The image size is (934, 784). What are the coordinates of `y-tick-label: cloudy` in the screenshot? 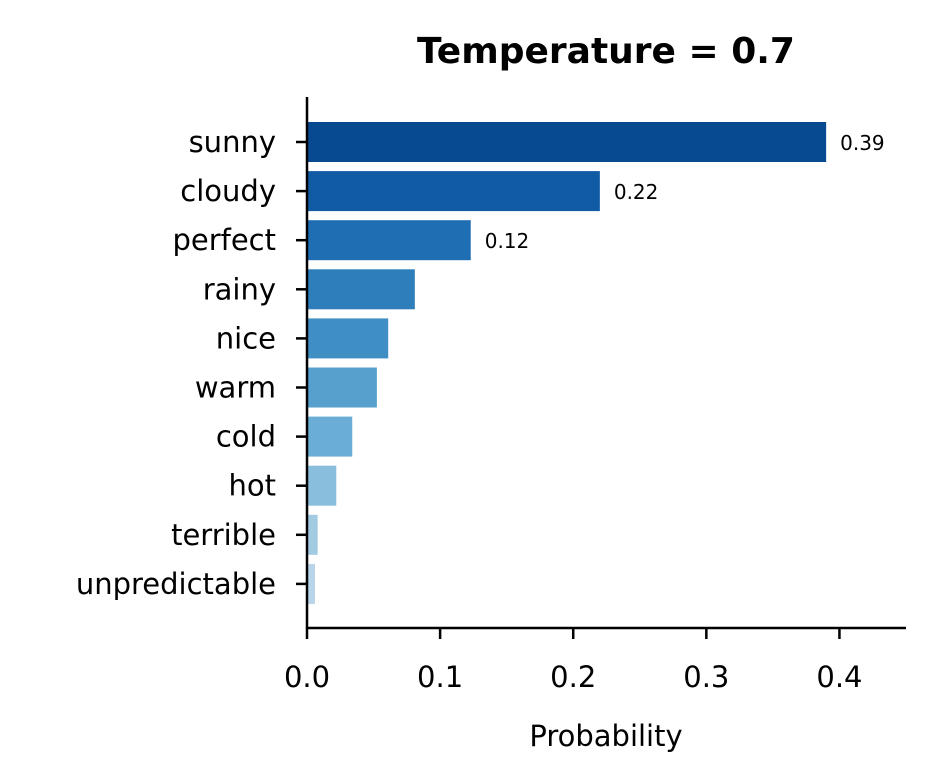 It's located at (228, 191).